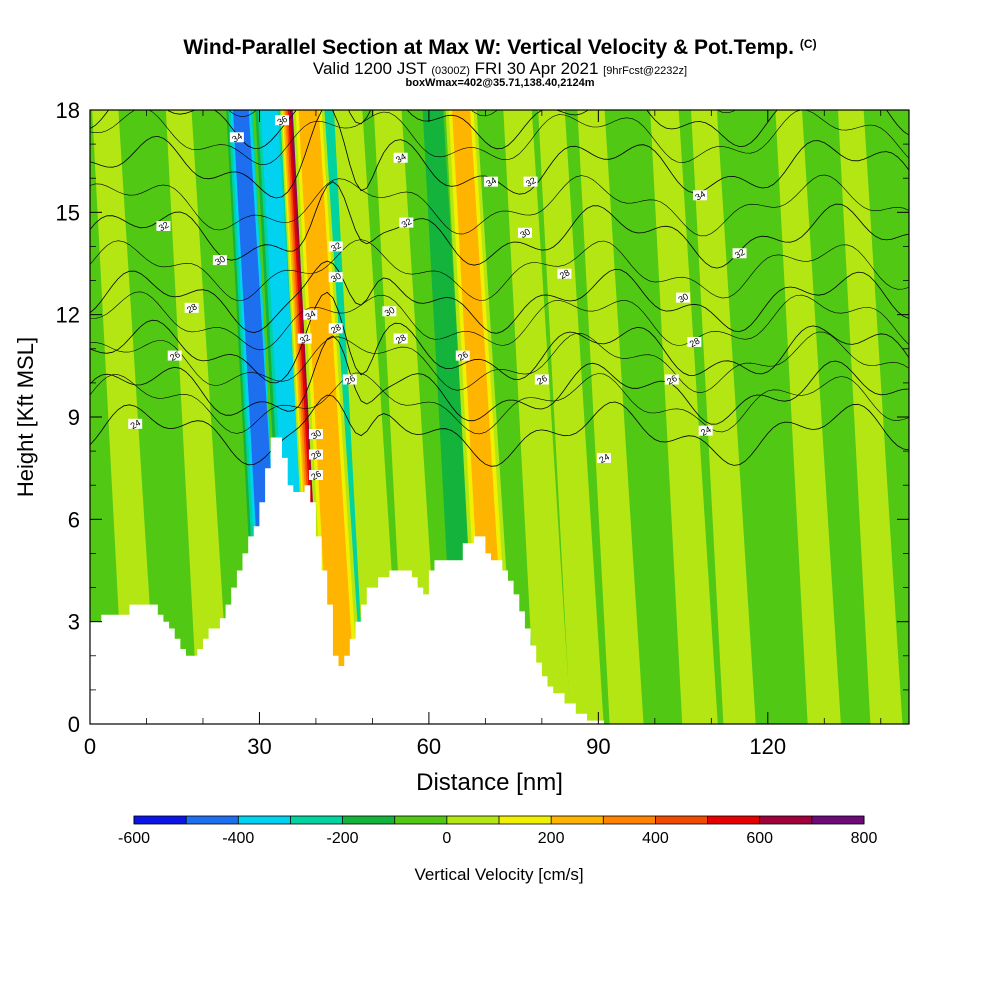 The height and width of the screenshot is (1000, 1000). I want to click on x-tick-label: 60, so click(429, 746).